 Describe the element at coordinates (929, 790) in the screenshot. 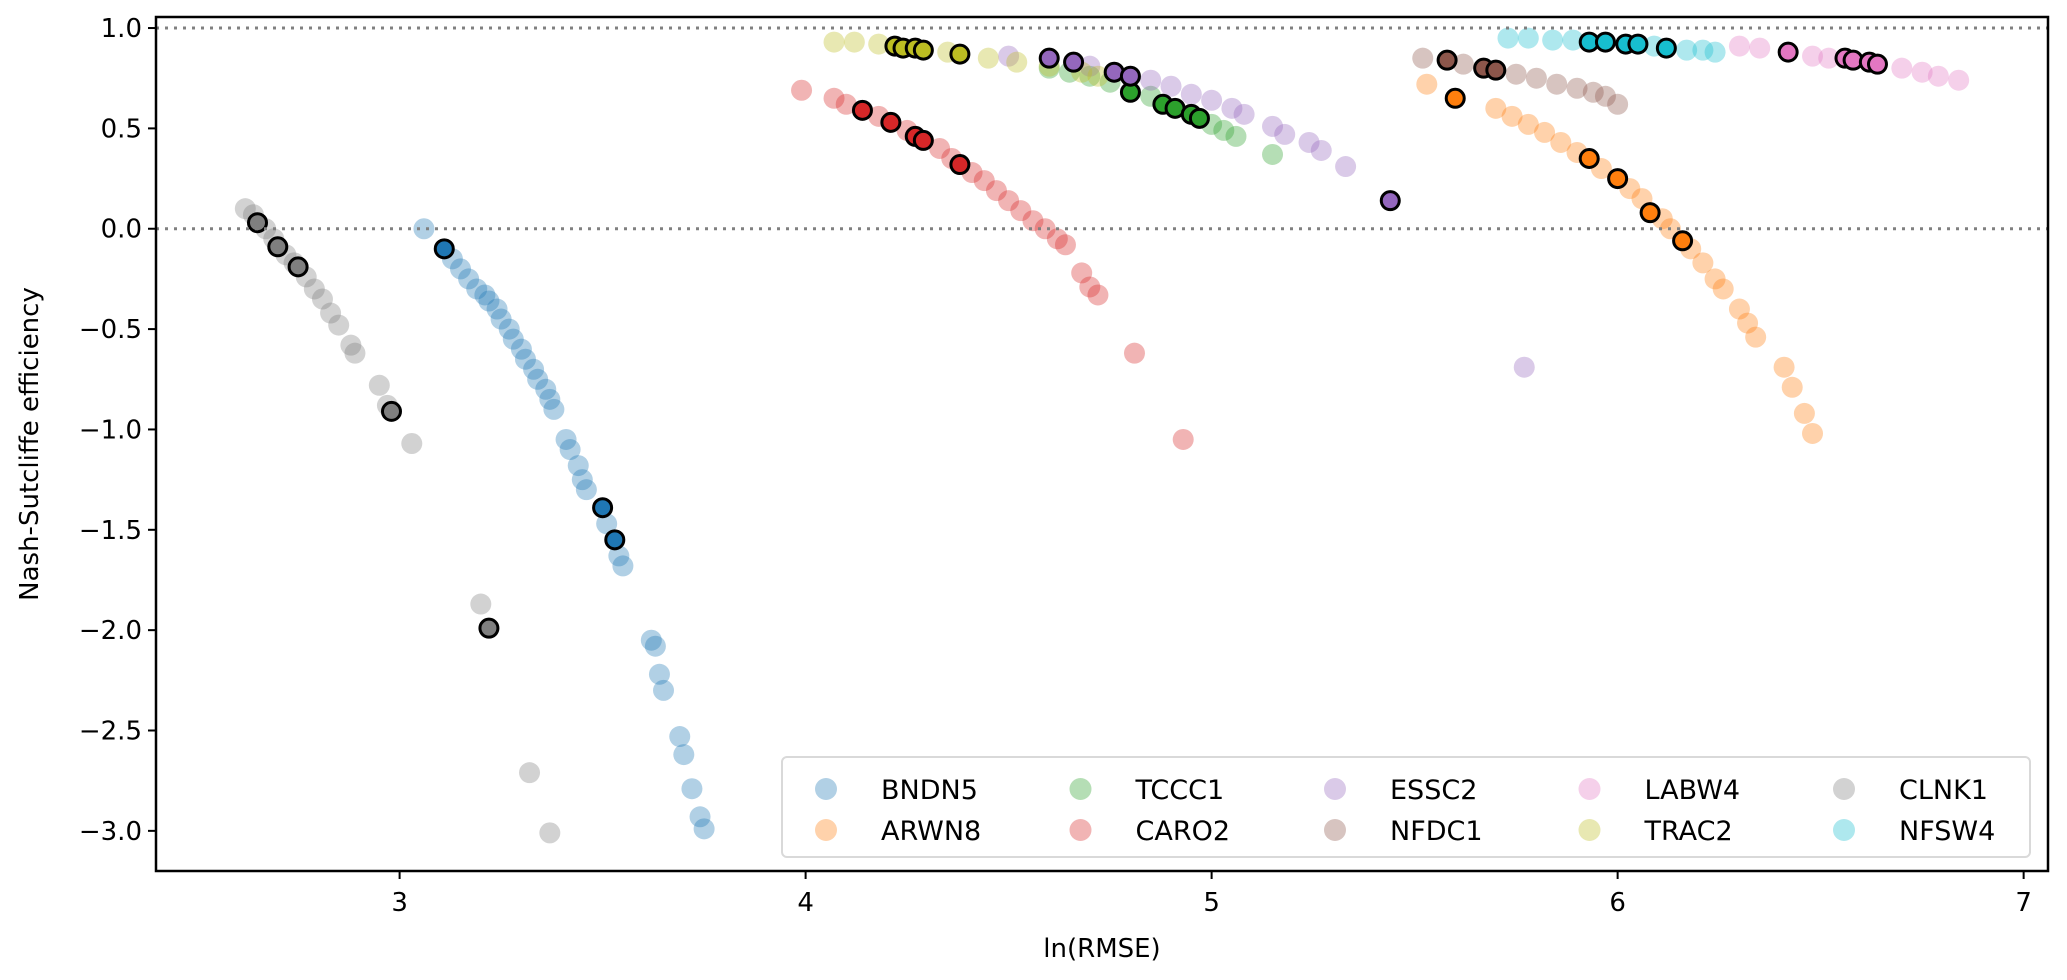

I see `legend-label-bndn5: BNDN5` at that location.